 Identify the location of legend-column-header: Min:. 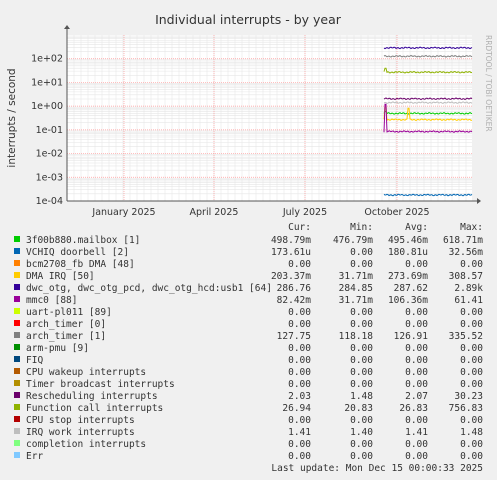
(361, 227).